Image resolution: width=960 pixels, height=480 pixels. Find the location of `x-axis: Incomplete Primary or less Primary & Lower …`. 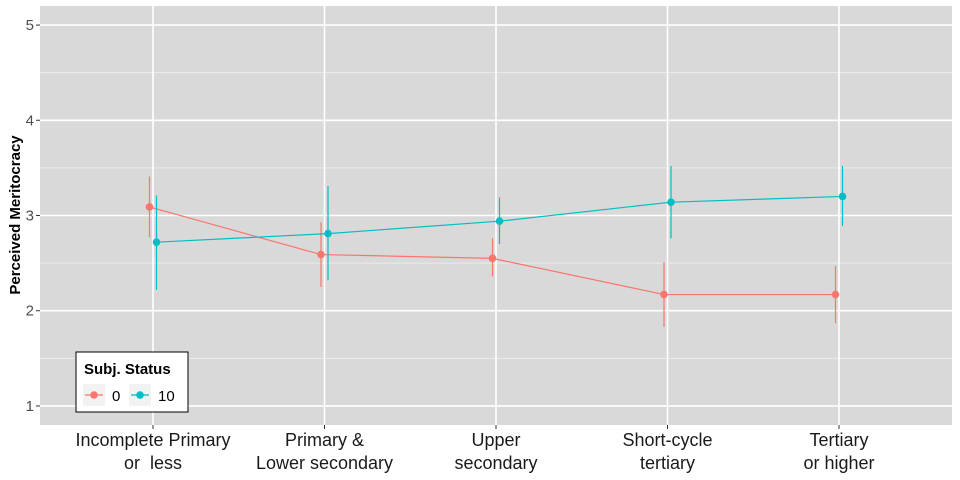

x-axis: Incomplete Primary or less Primary & Lower … is located at coordinates (475, 449).